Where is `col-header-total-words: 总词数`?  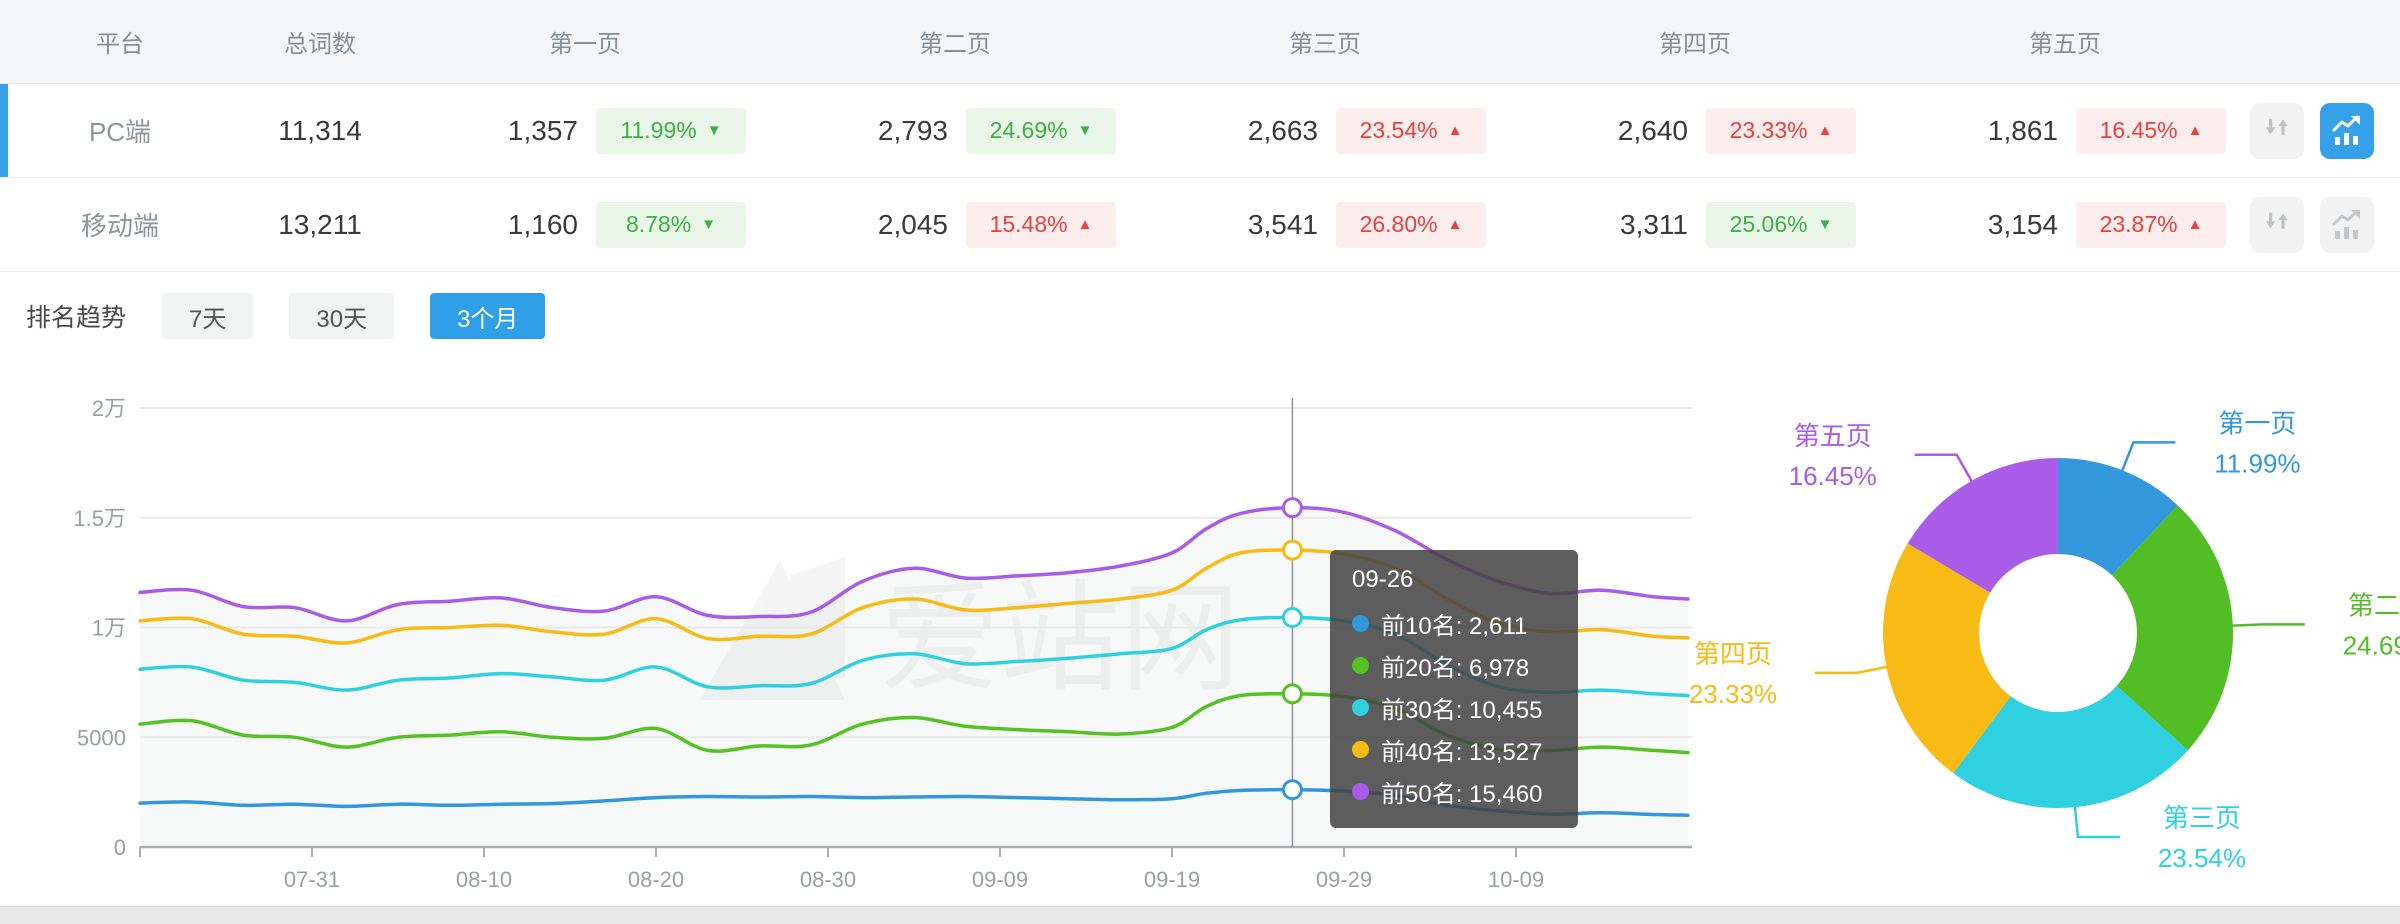
col-header-total-words: 总词数 is located at coordinates (320, 44).